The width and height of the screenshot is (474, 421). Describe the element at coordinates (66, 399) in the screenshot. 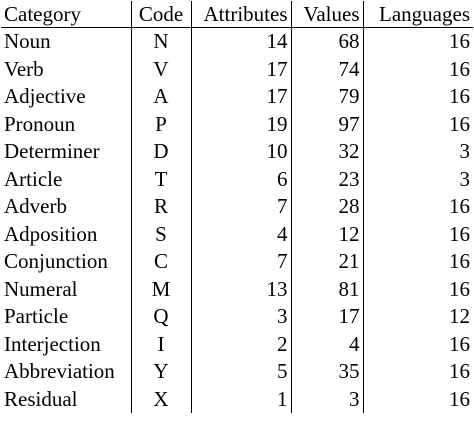

I see `cell-category: Residual` at that location.